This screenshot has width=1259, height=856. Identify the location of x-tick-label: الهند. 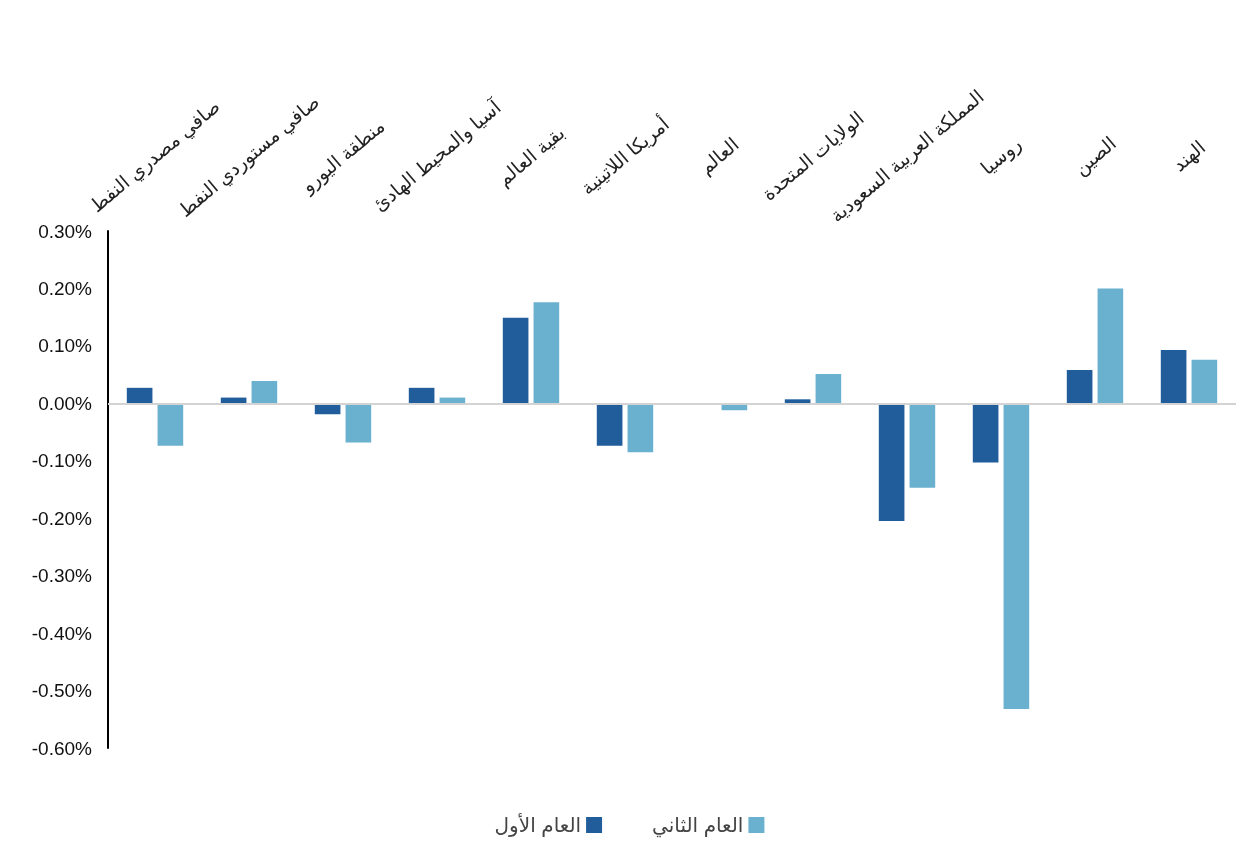
(1189, 156).